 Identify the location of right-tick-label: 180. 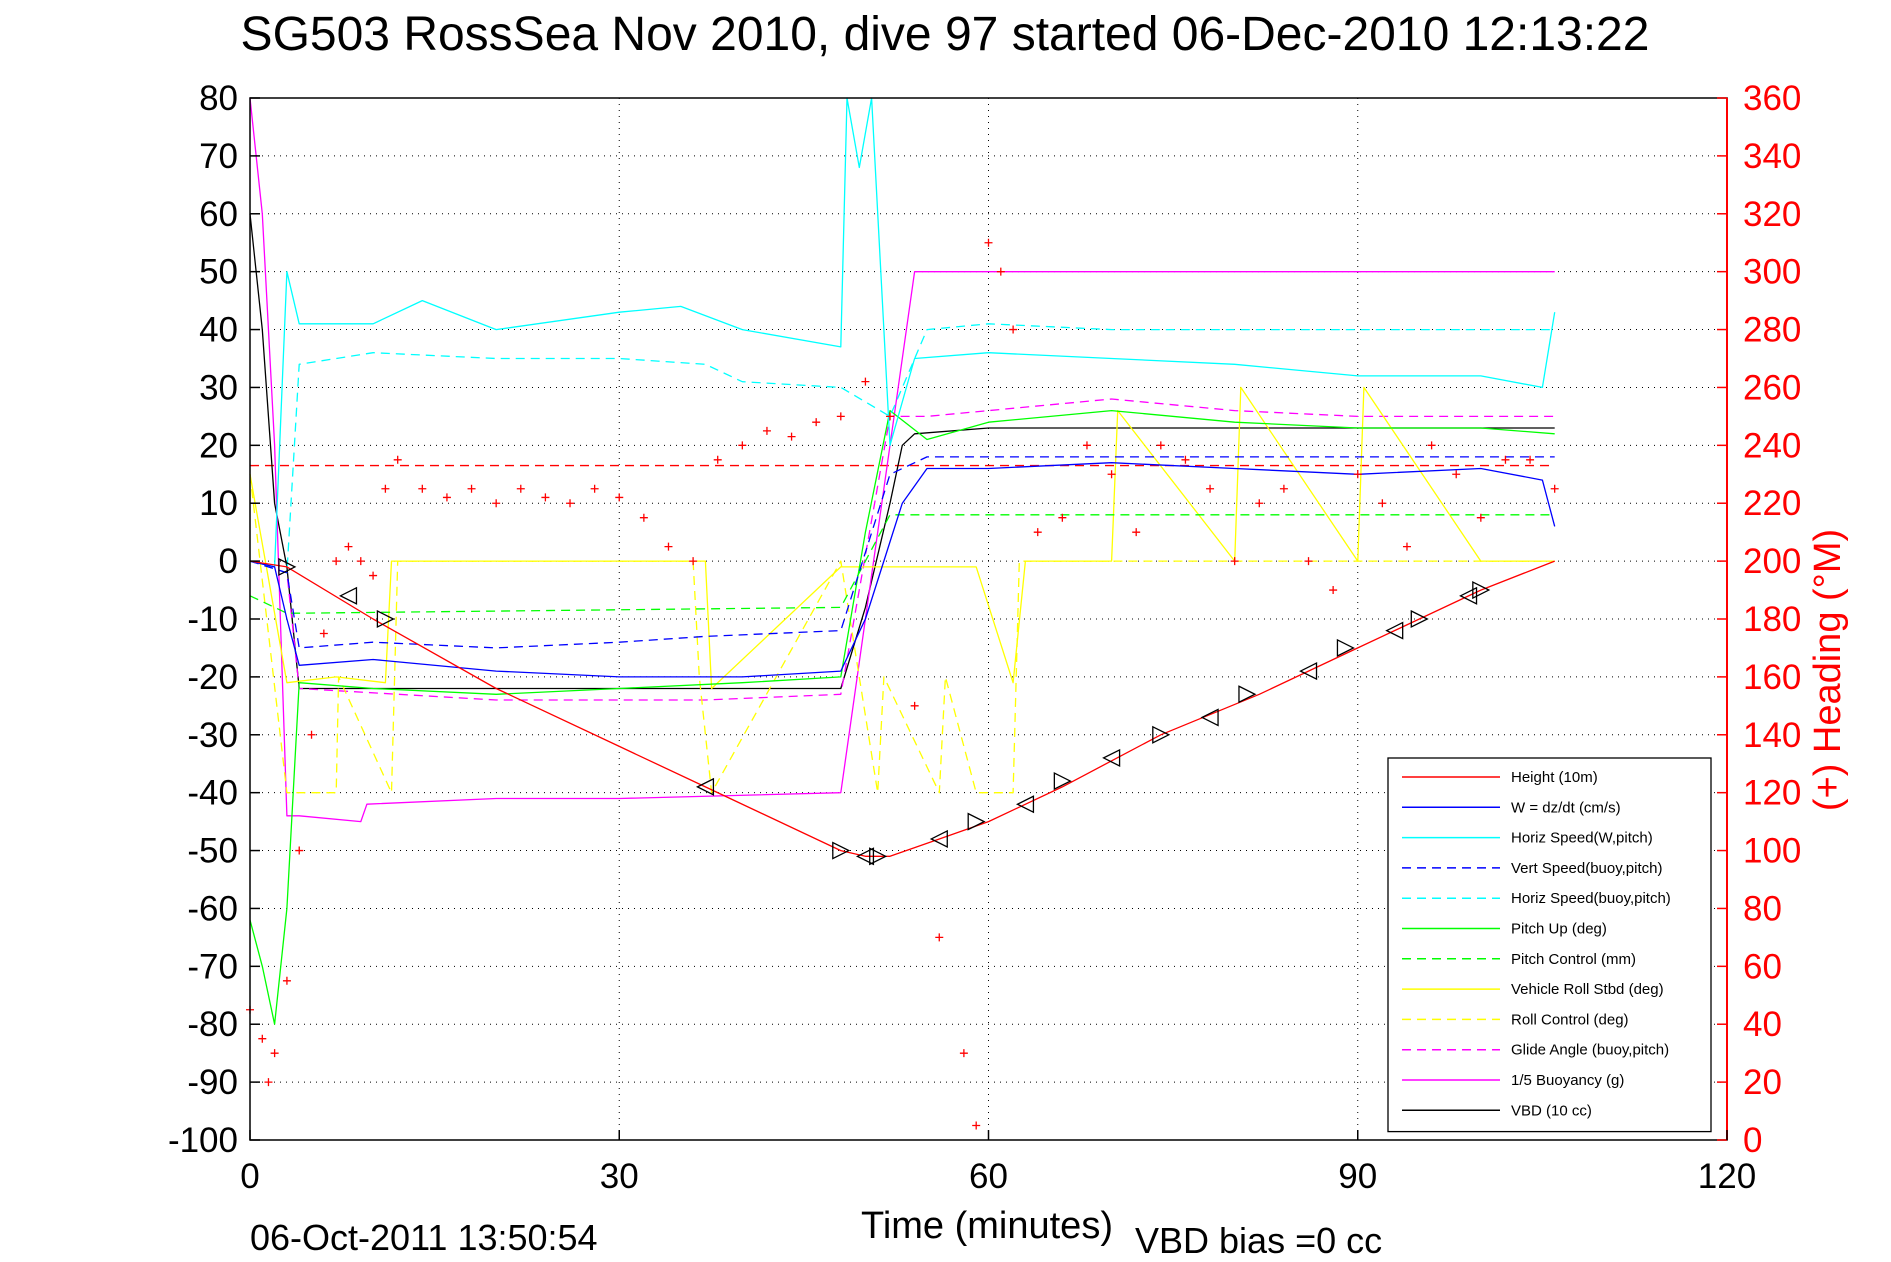
(1772, 619).